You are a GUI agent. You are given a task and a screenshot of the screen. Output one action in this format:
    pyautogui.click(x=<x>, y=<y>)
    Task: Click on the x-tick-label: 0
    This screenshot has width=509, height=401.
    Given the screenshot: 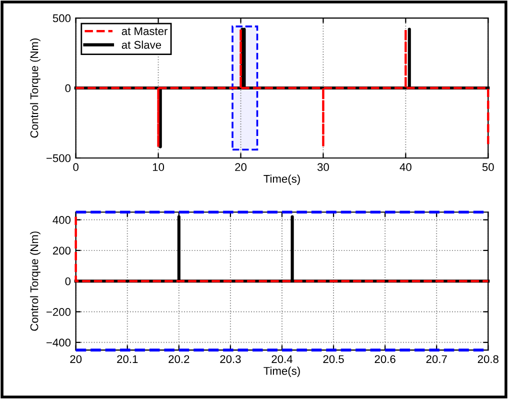 What is the action you would take?
    pyautogui.click(x=75, y=167)
    